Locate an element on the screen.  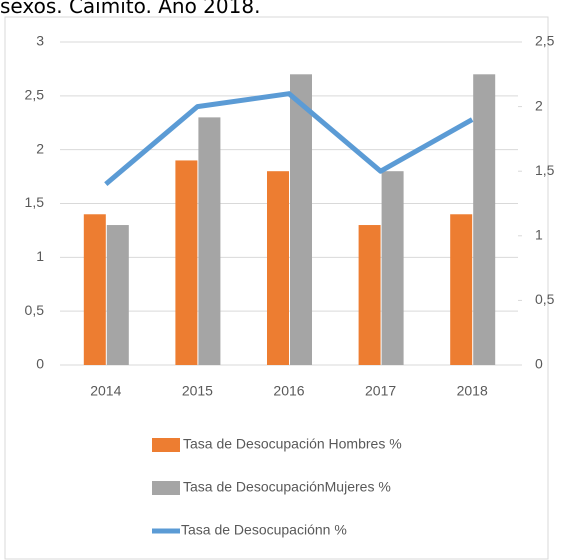
y2-tick-label: 1 is located at coordinates (539, 235).